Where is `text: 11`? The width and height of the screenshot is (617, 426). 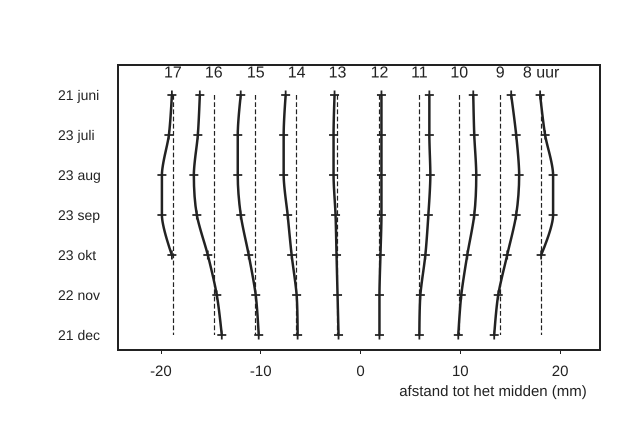 text: 11 is located at coordinates (419, 73).